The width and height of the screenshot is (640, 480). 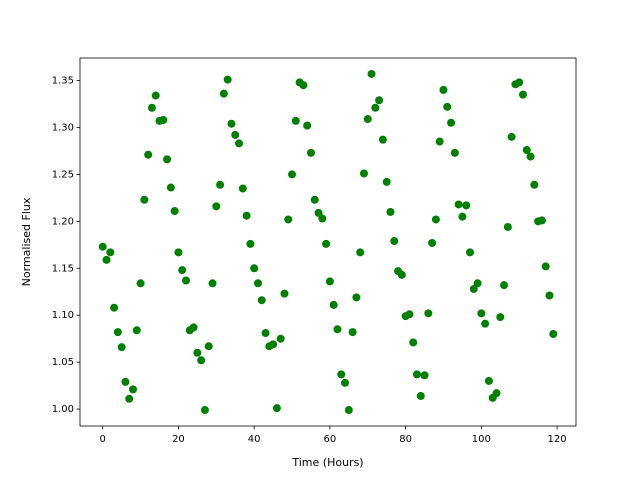 I want to click on y-tick-label: 1.10, so click(x=63, y=315).